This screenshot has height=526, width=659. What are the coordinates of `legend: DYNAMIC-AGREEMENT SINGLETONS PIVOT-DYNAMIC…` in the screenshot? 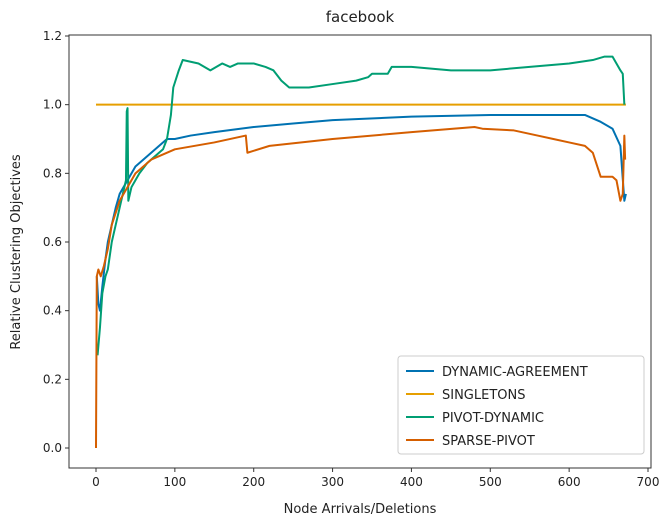 It's located at (521, 405).